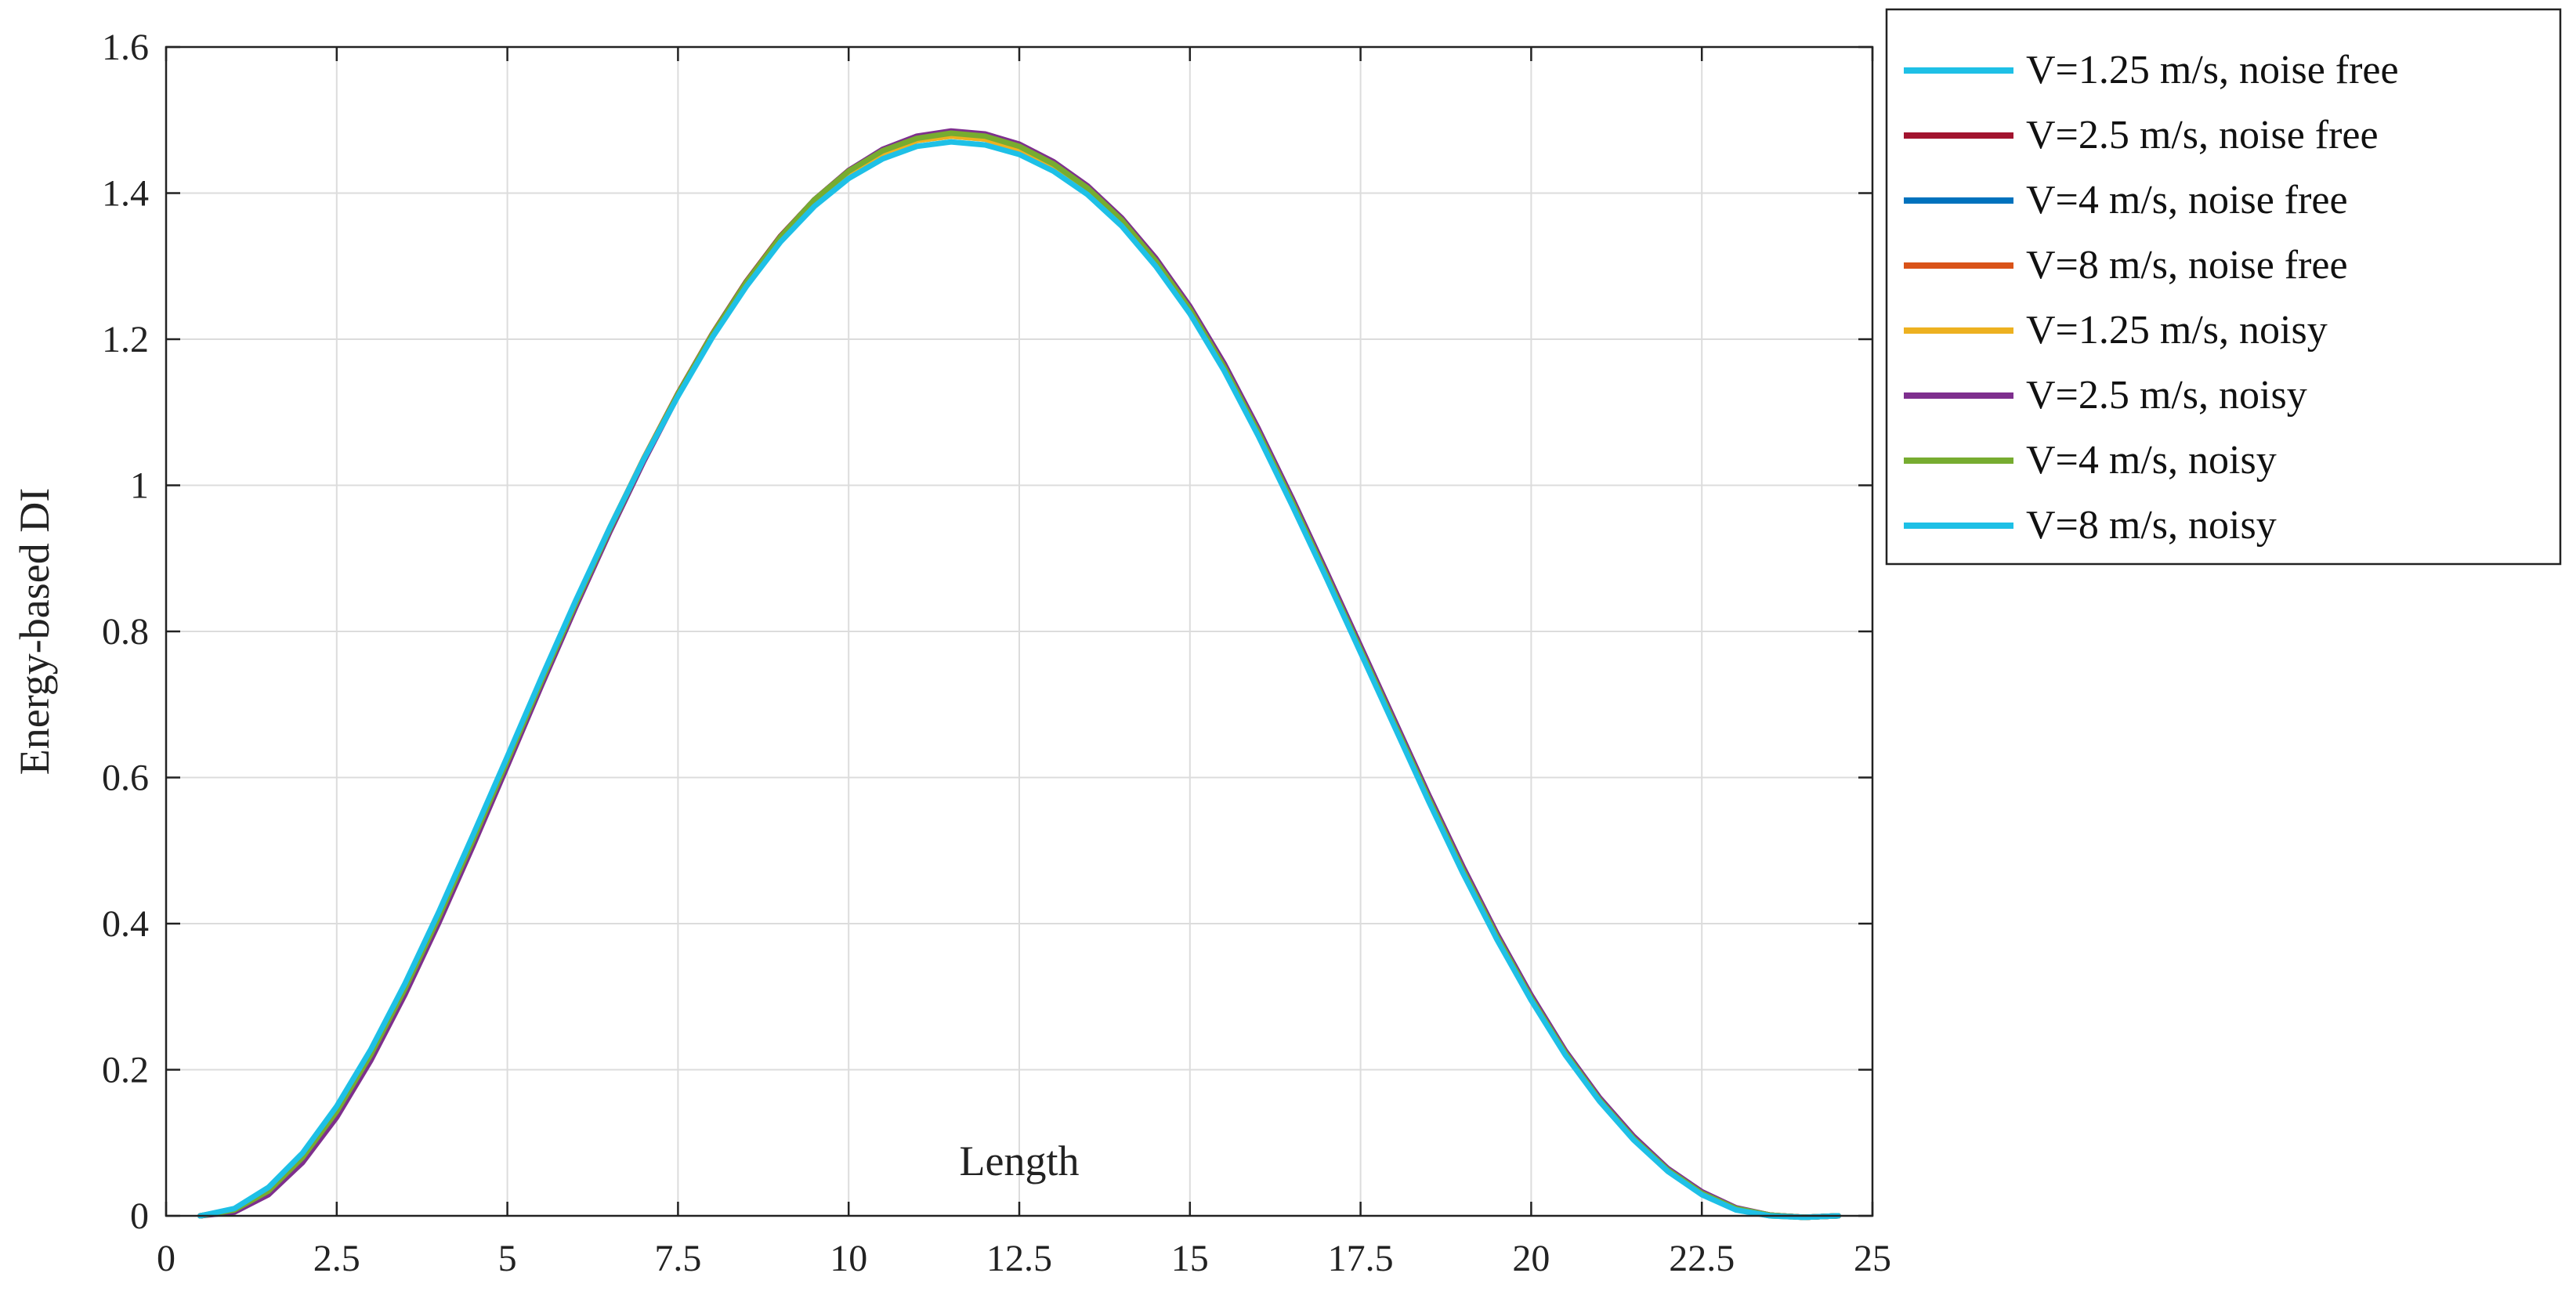 The width and height of the screenshot is (2576, 1302). Describe the element at coordinates (2151, 525) in the screenshot. I see `legend-label-8: V=8 m/s, noisy` at that location.